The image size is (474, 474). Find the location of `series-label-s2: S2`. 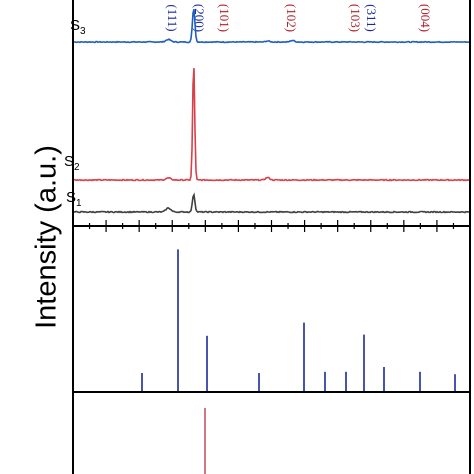

series-label-s2: S2 is located at coordinates (72, 163).